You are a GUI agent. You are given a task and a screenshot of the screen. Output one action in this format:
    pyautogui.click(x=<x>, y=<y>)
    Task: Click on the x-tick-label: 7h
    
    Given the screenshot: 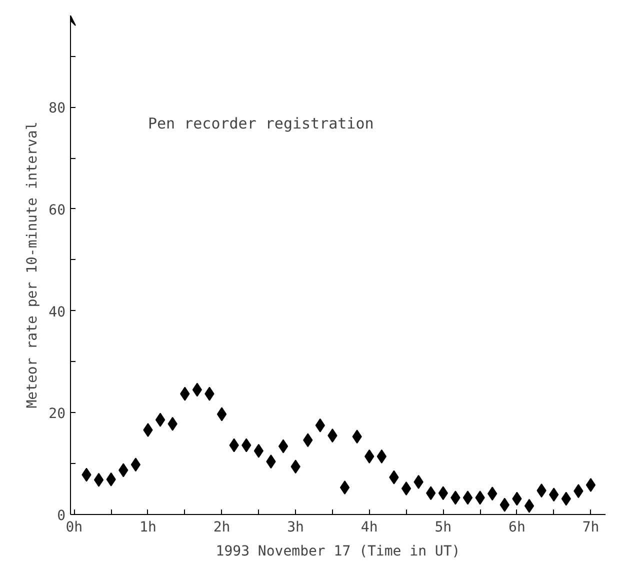 What is the action you would take?
    pyautogui.click(x=591, y=528)
    